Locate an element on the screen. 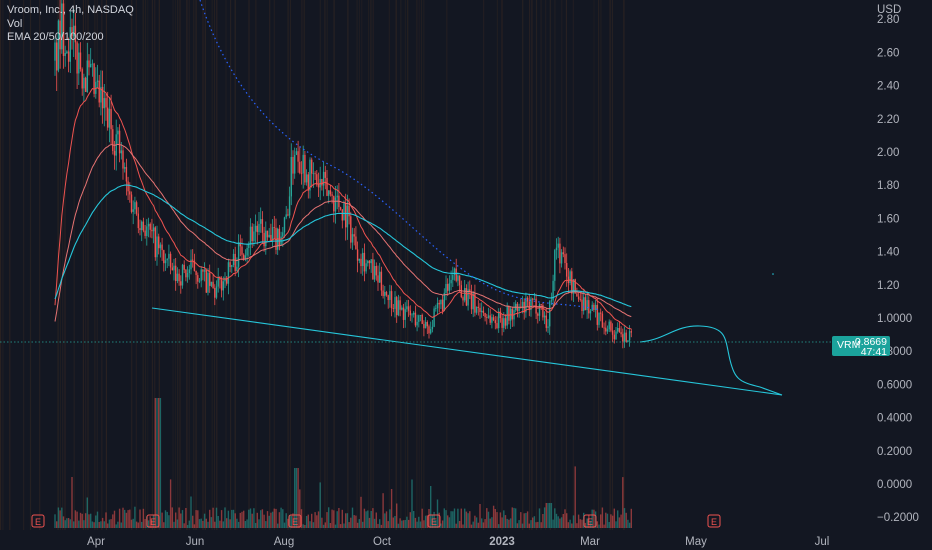 Image resolution: width=932 pixels, height=550 pixels. legend-ema: EMA 20/50/100/200 is located at coordinates (55, 37).